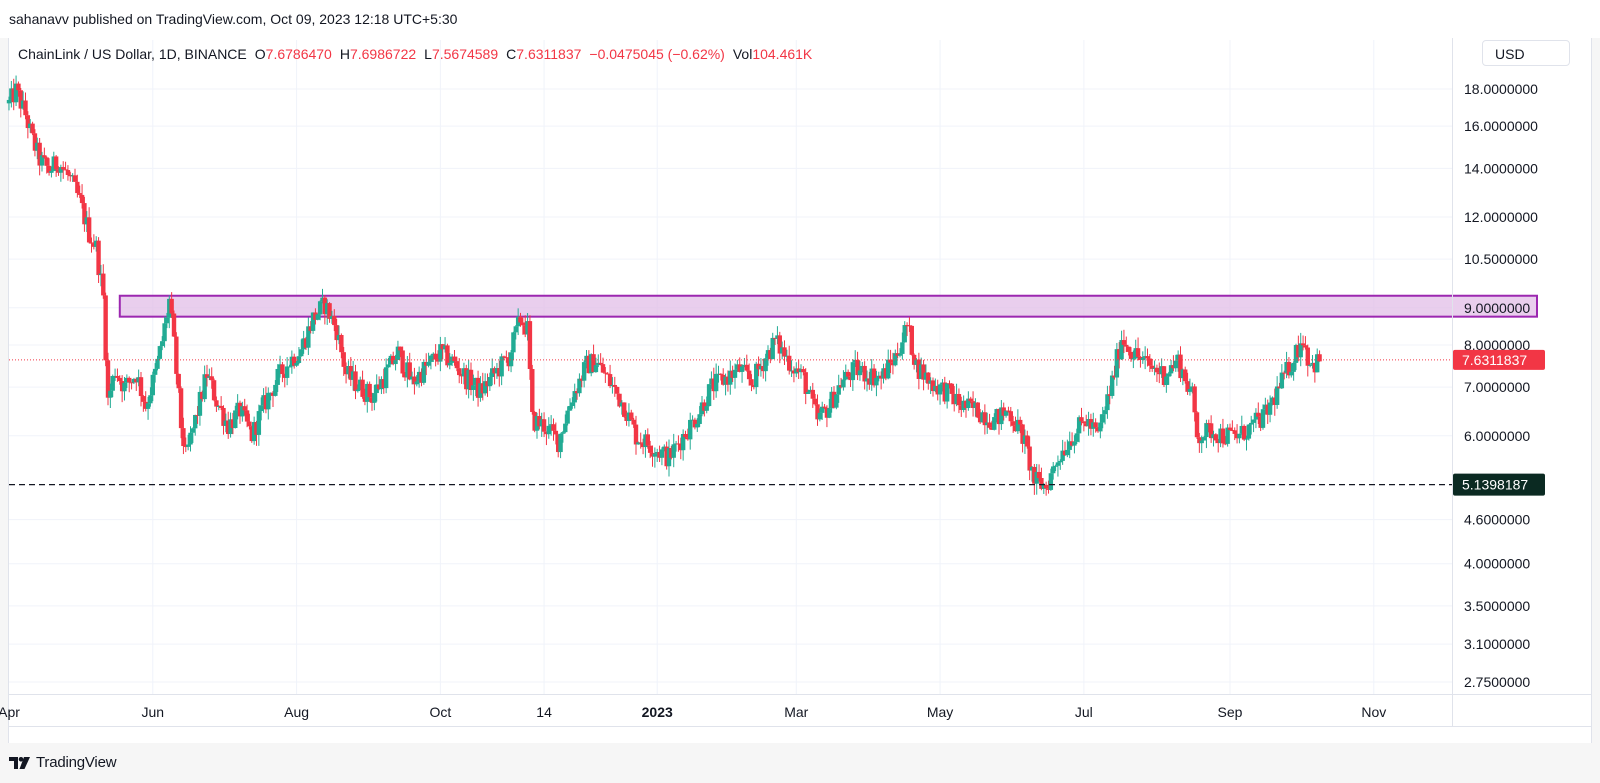 The height and width of the screenshot is (783, 1600). What do you see at coordinates (940, 712) in the screenshot?
I see `x-tick-label: May` at bounding box center [940, 712].